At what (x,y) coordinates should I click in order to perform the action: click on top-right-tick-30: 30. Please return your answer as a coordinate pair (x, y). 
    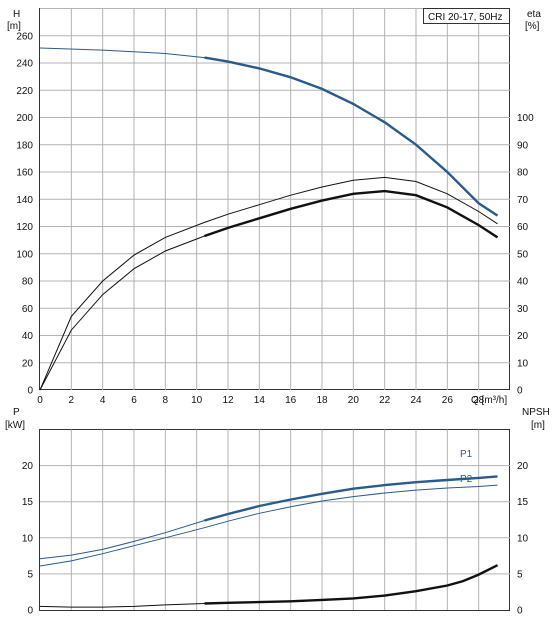
    Looking at the image, I should click on (523, 309).